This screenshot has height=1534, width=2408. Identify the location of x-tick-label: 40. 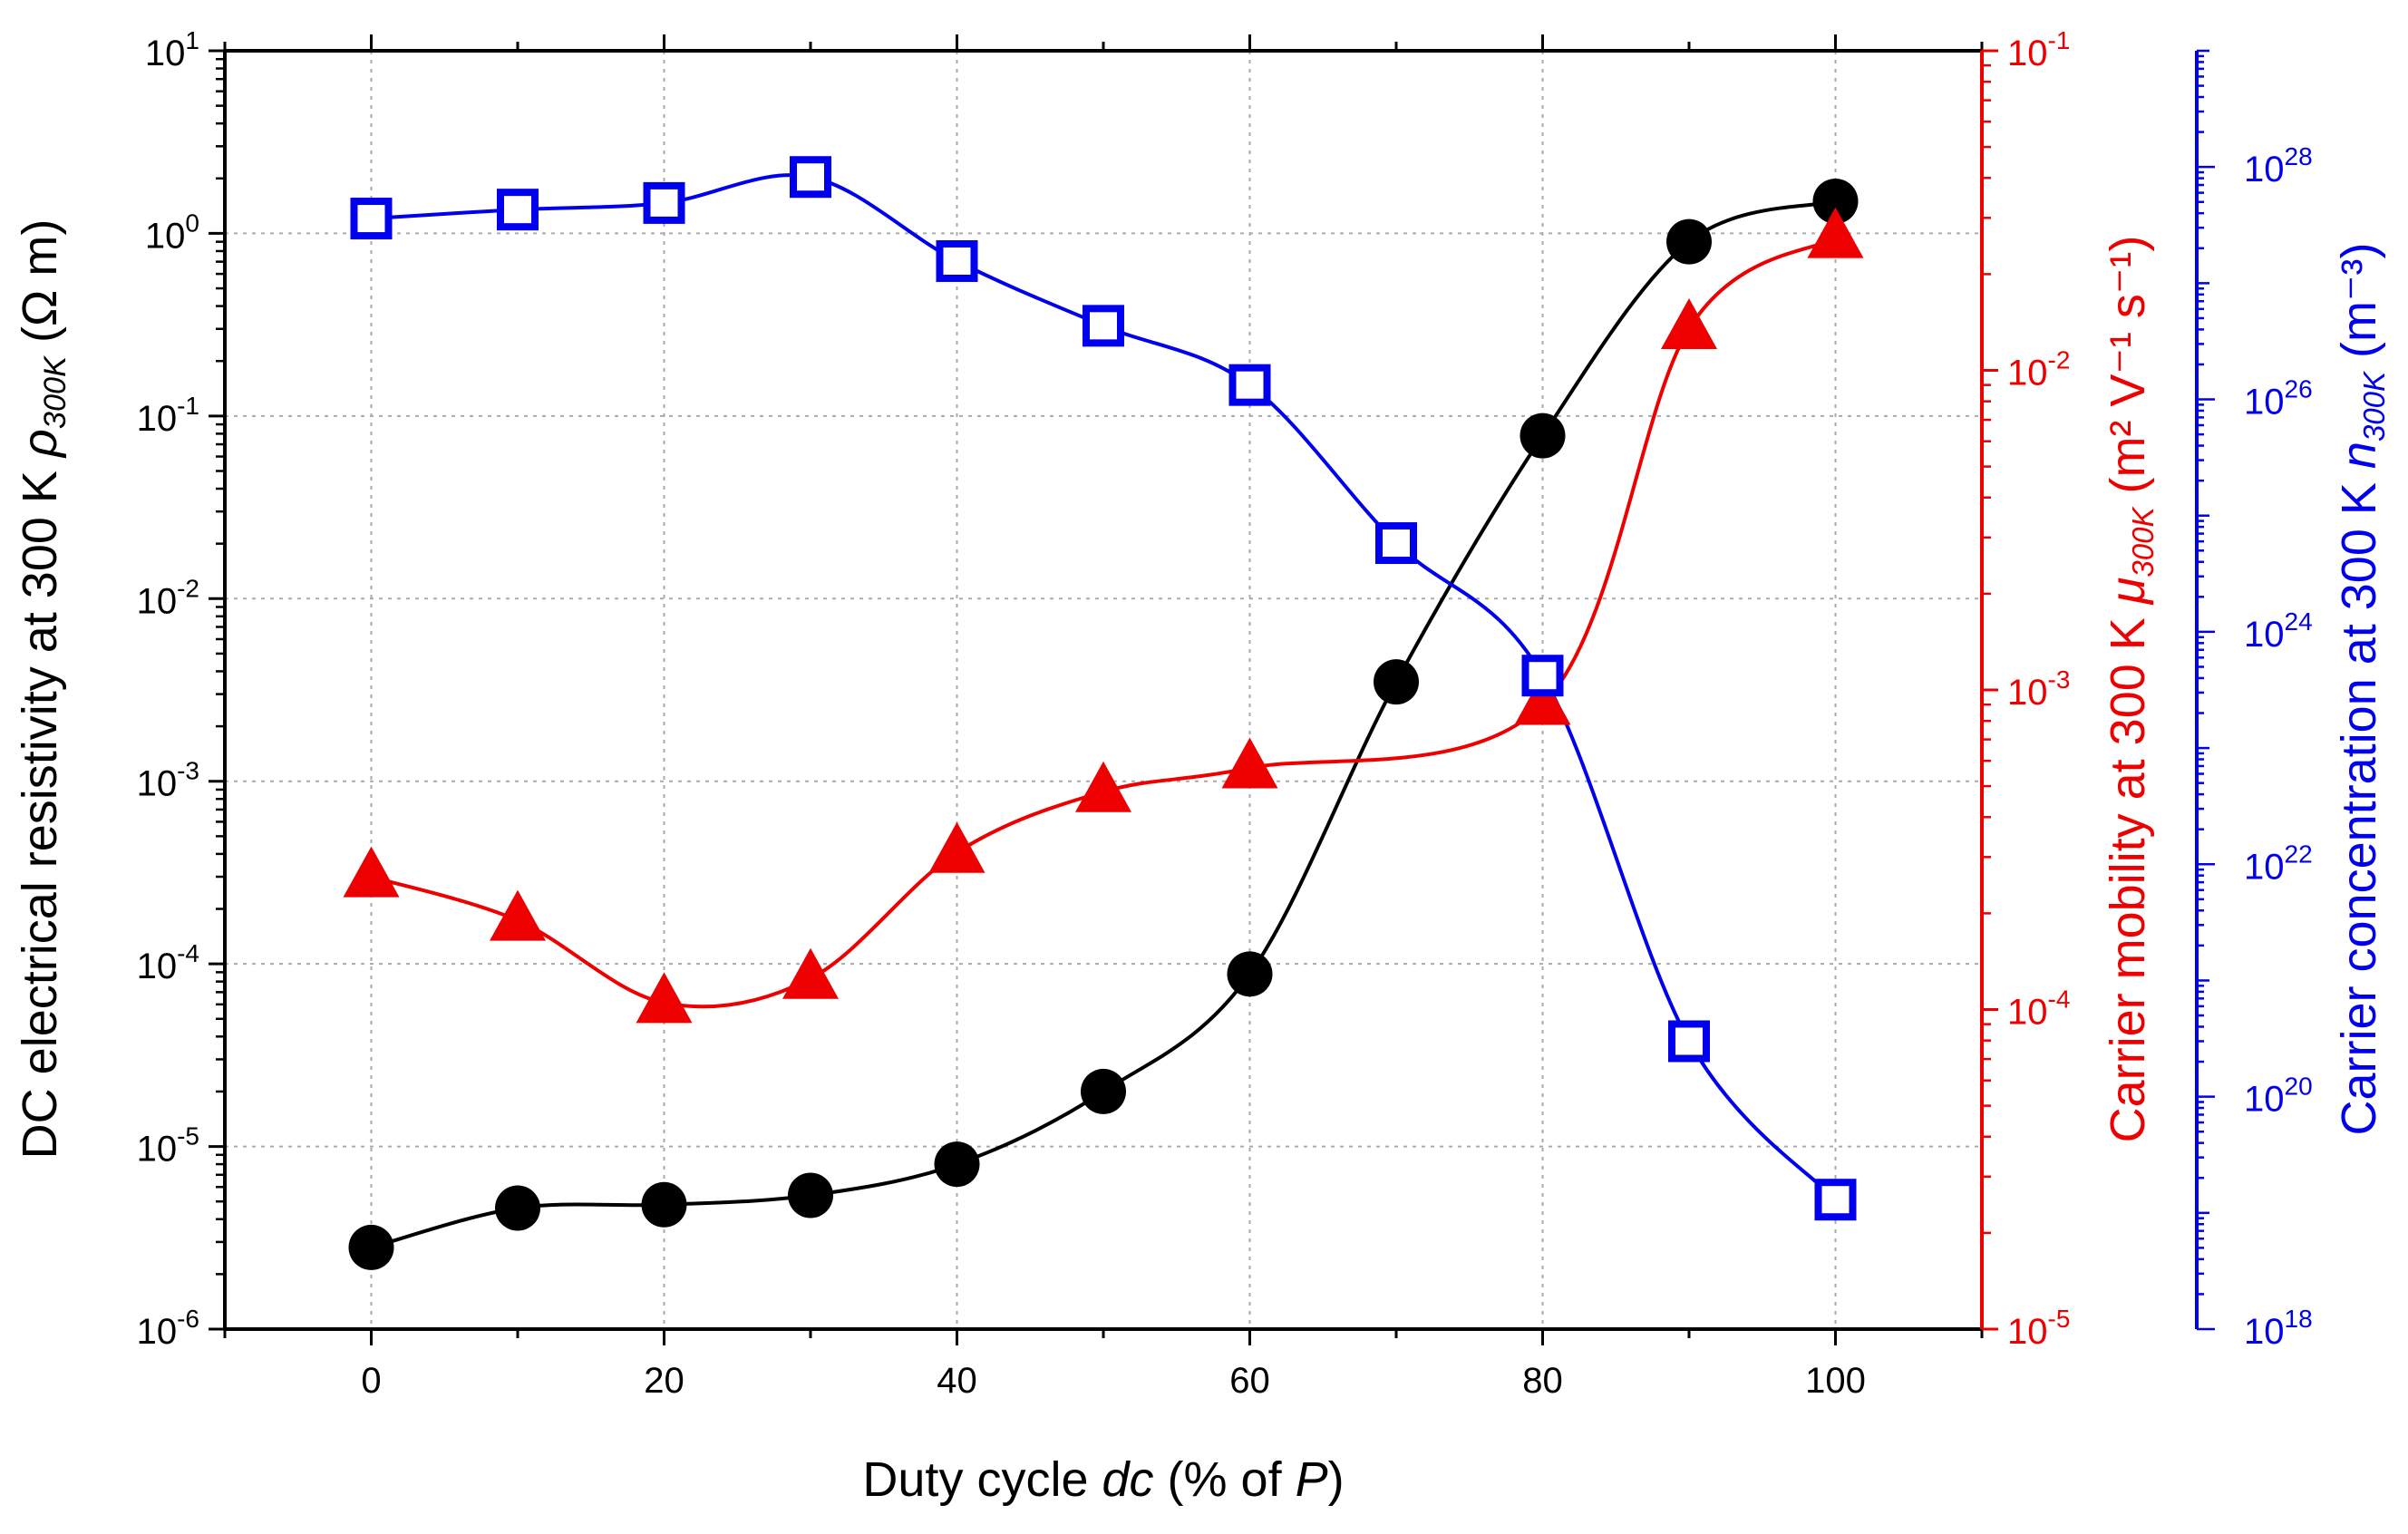
(957, 1381).